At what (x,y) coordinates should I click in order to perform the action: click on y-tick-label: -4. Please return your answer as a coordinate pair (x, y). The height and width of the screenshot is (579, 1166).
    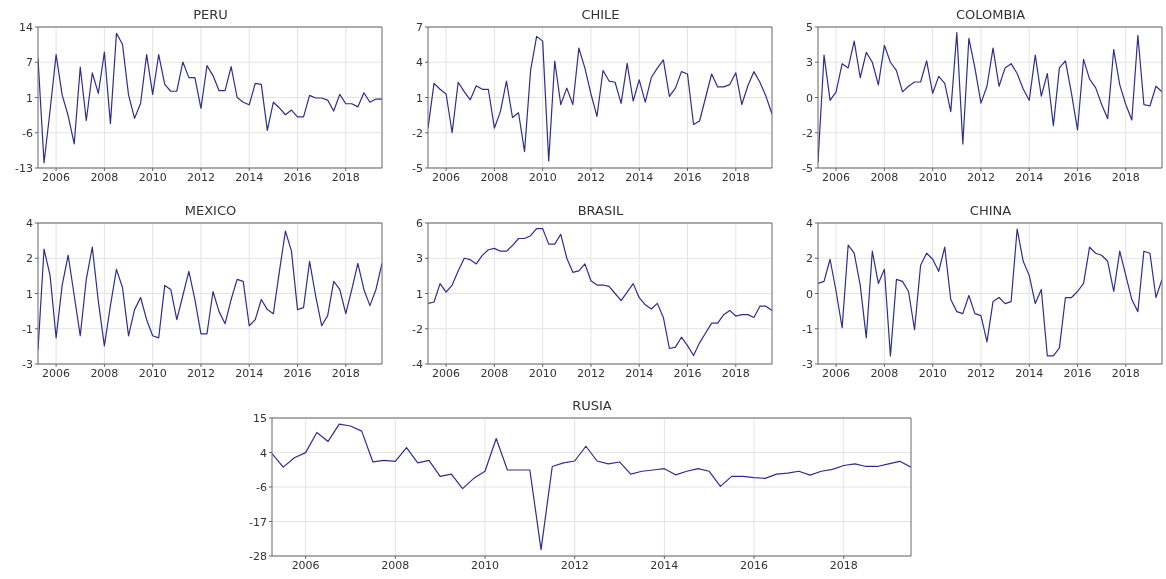
    Looking at the image, I should click on (417, 364).